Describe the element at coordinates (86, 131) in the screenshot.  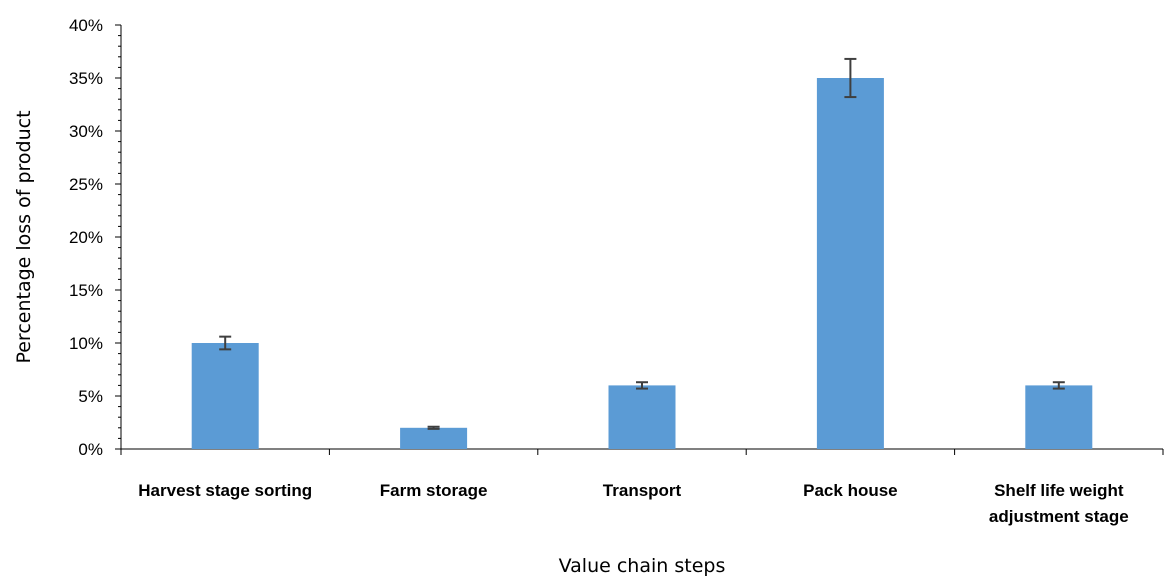
I see `y-tick-label: 30%` at that location.